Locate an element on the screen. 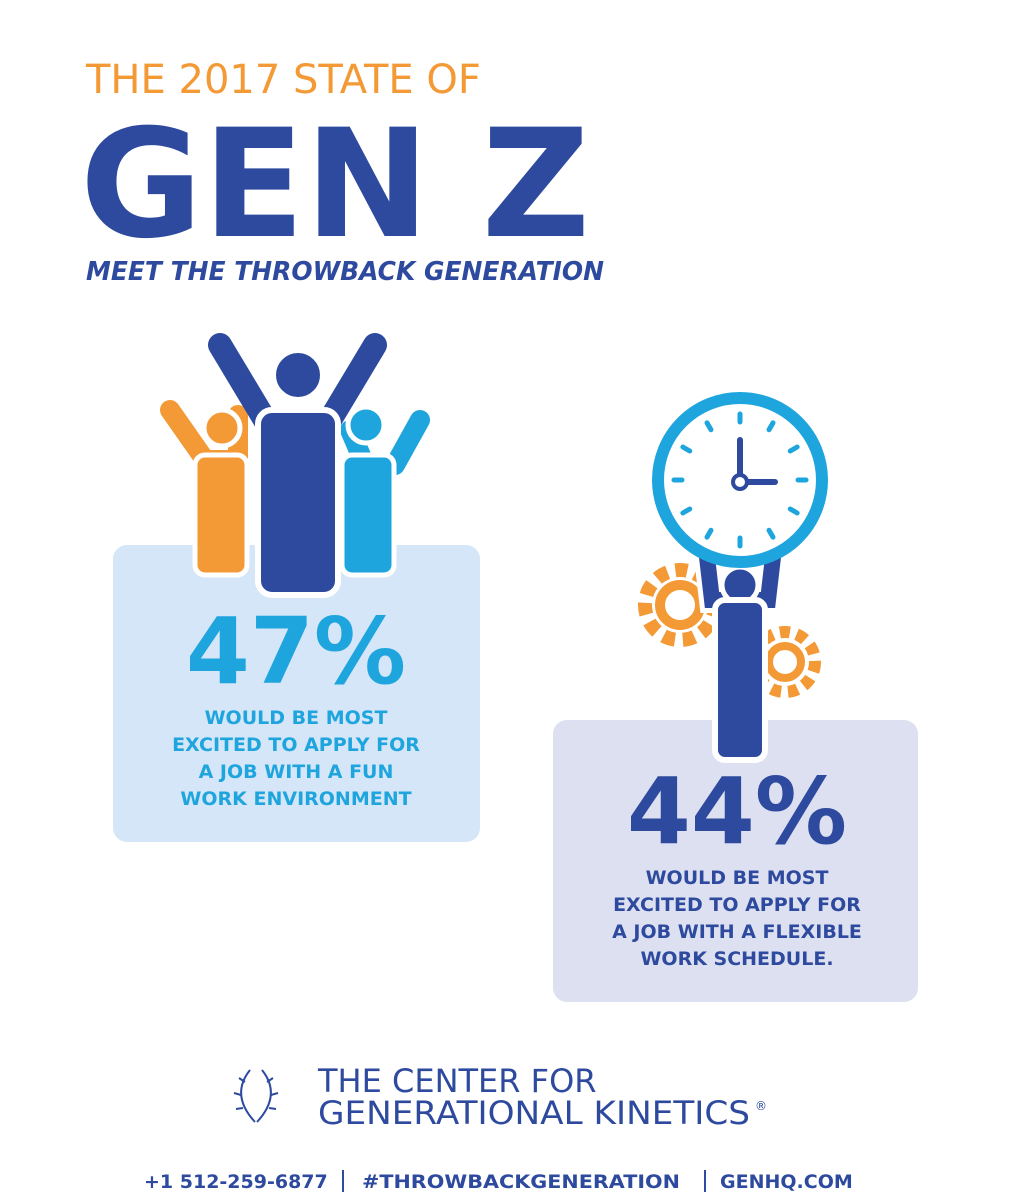 Image resolution: width=1016 pixels, height=1200 pixels. org-name: GENERATIONAL KINETICS is located at coordinates (534, 1113).